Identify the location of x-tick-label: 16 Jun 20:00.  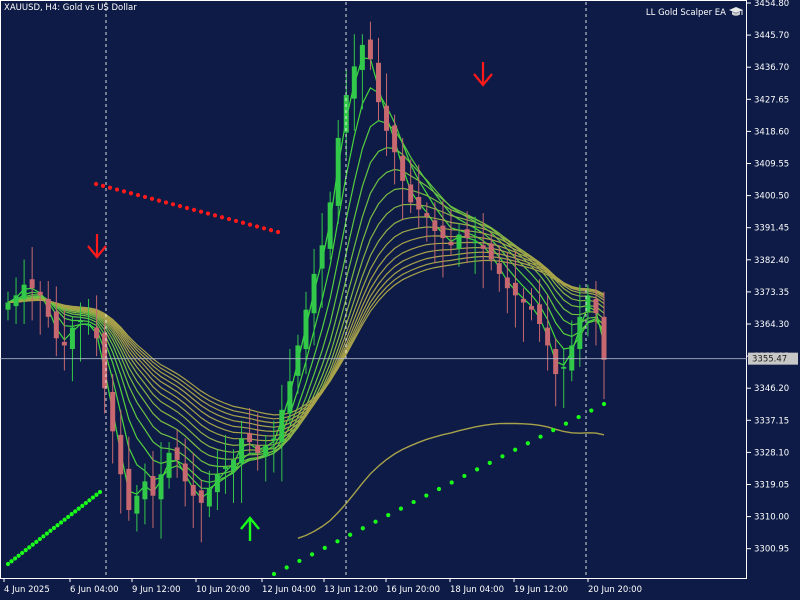
(413, 590).